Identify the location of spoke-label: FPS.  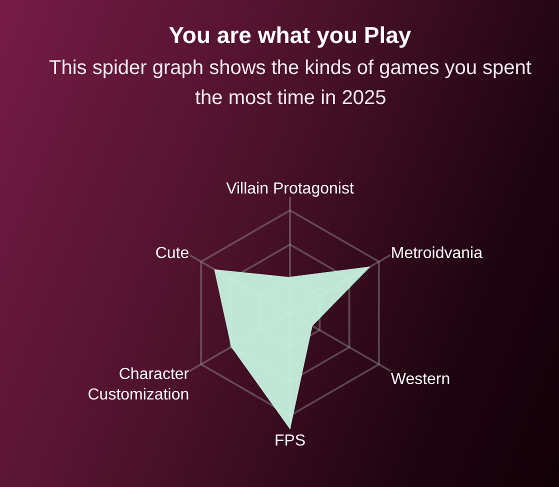
(290, 441).